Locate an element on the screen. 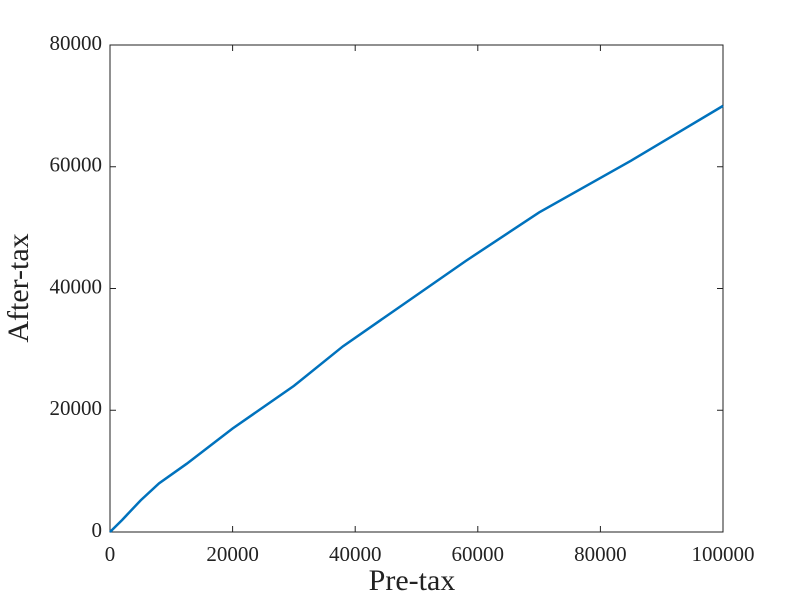  x-axis-label: Pre-tax is located at coordinates (412, 580).